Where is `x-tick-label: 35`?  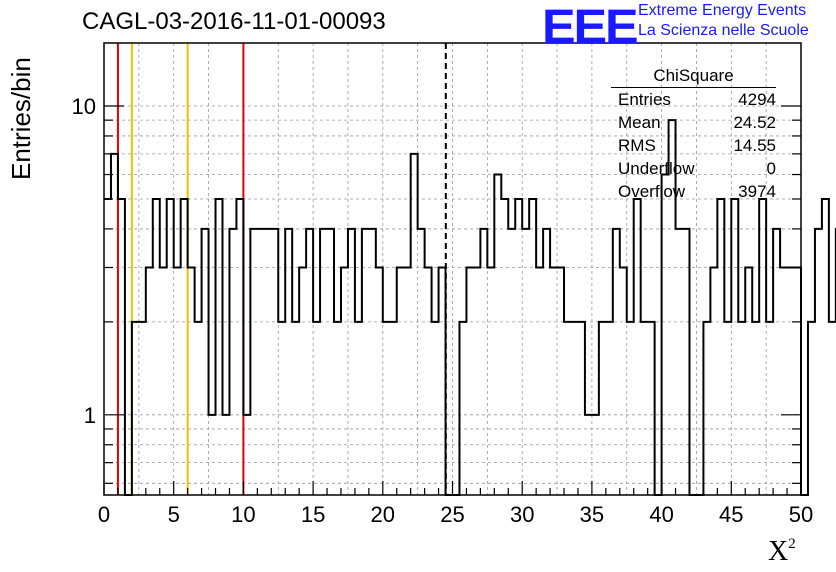
x-tick-label: 35 is located at coordinates (592, 514).